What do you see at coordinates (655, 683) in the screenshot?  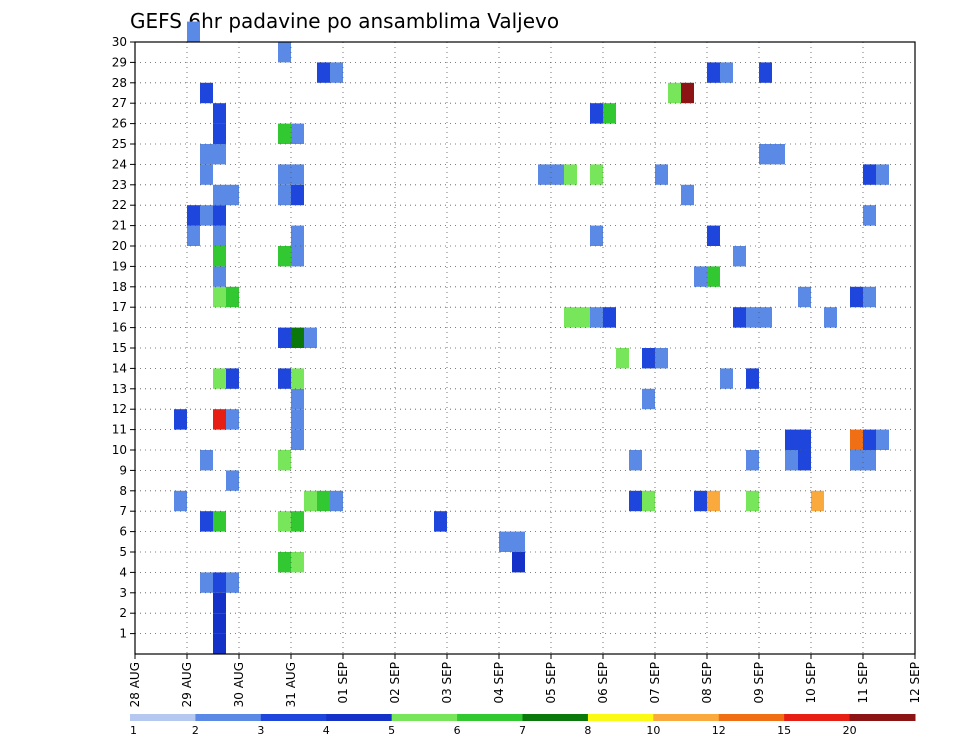 I see `x-tick-label: 07 SEP` at bounding box center [655, 683].